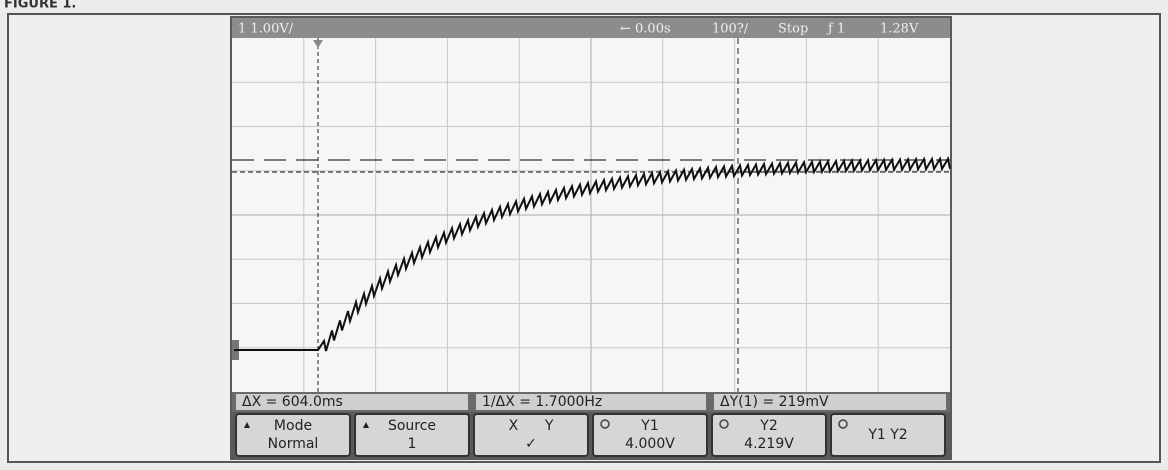  I want to click on run-state: Stop, so click(793, 29).